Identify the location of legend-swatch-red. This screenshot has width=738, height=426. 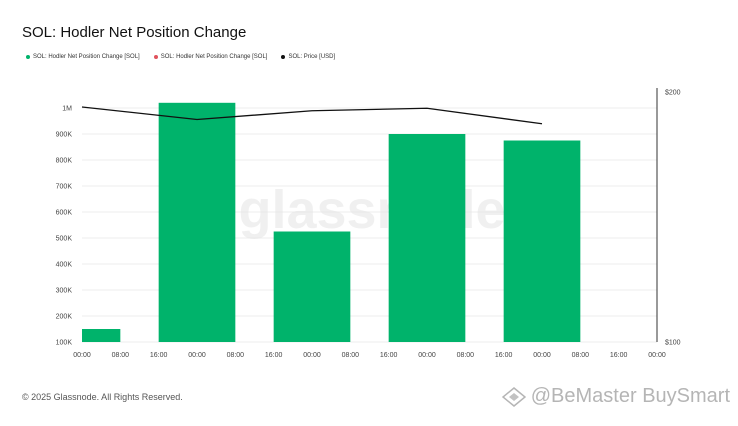
(155, 57).